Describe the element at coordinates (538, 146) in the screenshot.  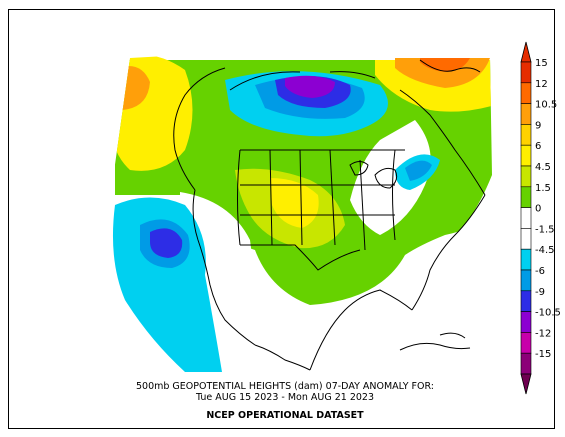
I see `legend-label: 6` at that location.